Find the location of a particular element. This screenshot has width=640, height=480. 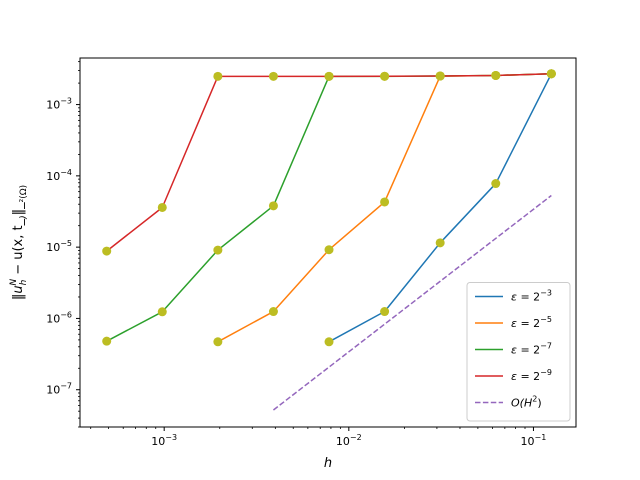

legend-label: ε = 2−5 is located at coordinates (531, 322).